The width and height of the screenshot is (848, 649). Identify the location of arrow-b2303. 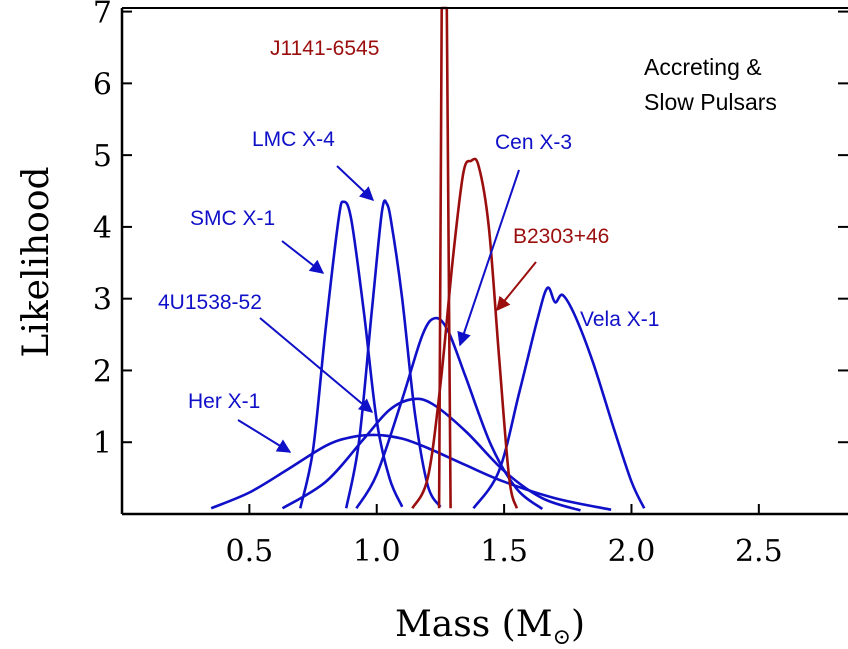
(516, 286).